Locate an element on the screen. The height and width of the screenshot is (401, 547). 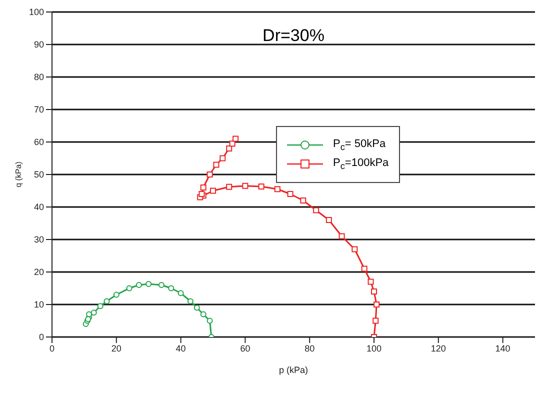
x-axis-title: p (kPa) is located at coordinates (293, 370).